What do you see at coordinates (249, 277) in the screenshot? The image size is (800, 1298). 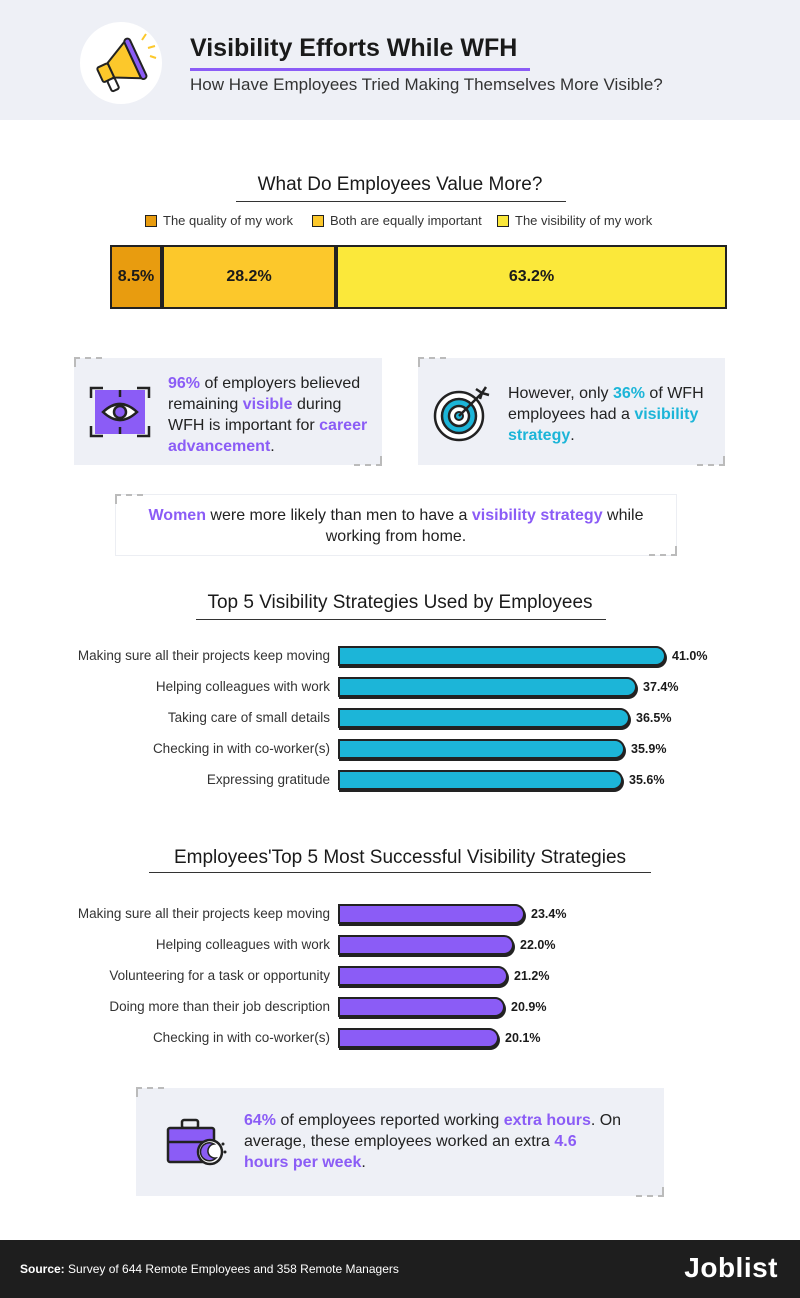 I see `stack-segment-2: 28.2%` at bounding box center [249, 277].